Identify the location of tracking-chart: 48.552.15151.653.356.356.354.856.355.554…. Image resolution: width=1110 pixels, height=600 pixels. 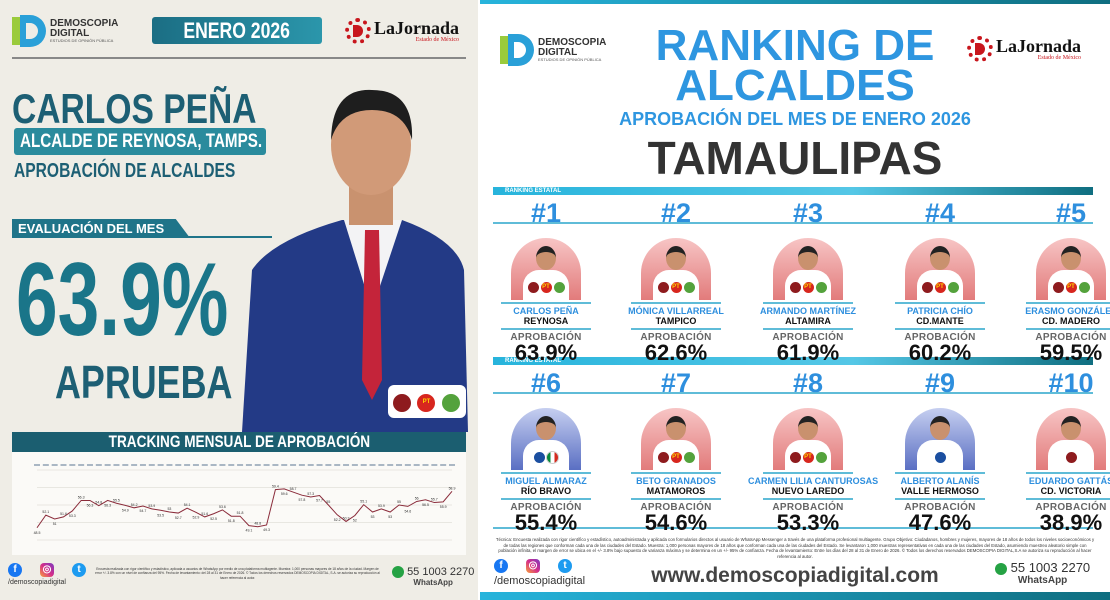
(239, 503).